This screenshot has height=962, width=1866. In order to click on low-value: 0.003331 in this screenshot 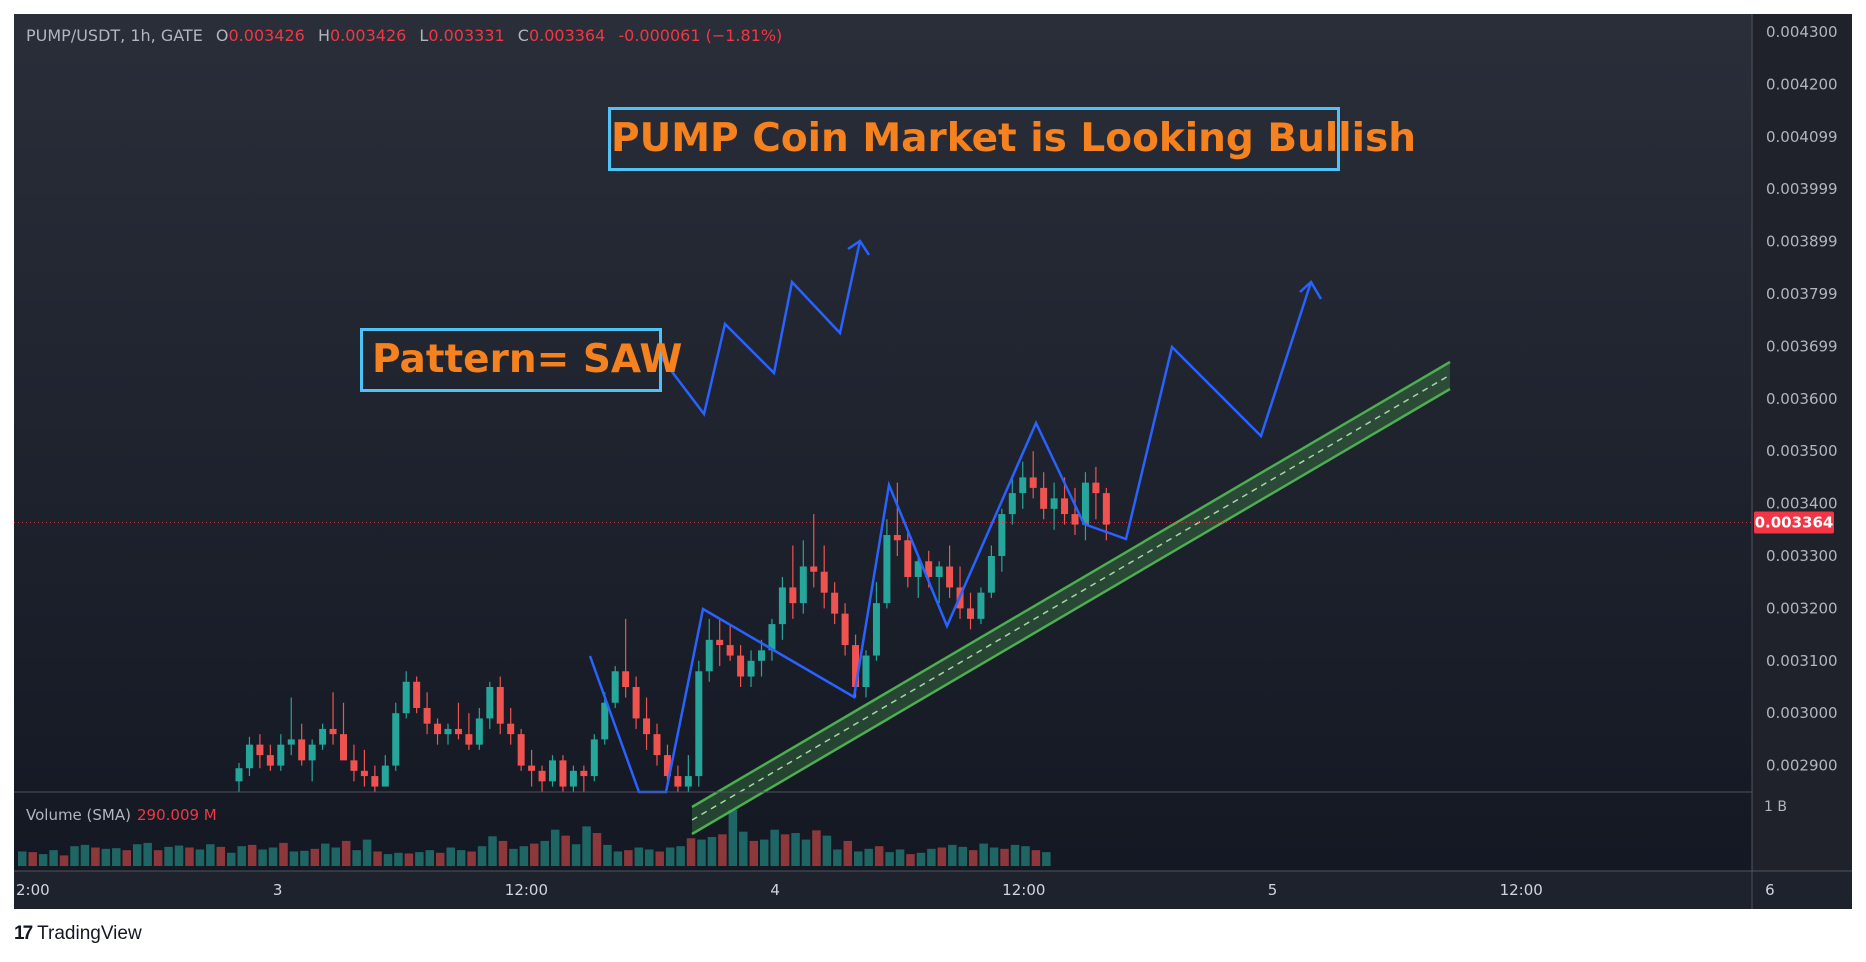, I will do `click(466, 35)`.